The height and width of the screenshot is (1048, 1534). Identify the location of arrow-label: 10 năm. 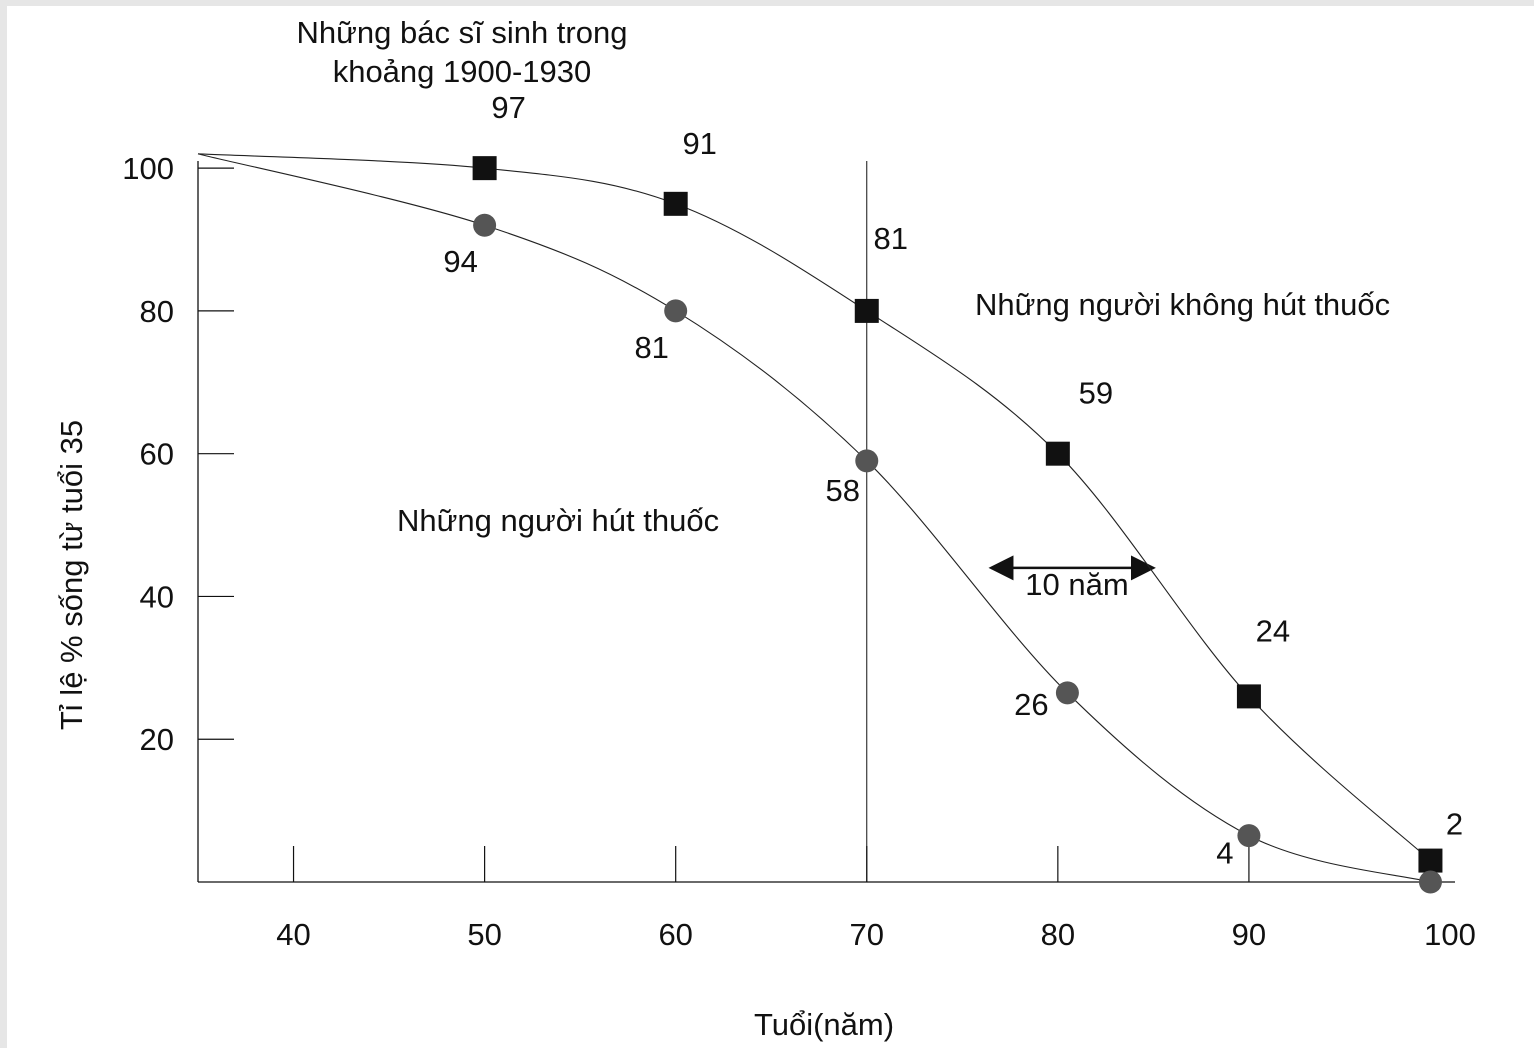
(1076, 584).